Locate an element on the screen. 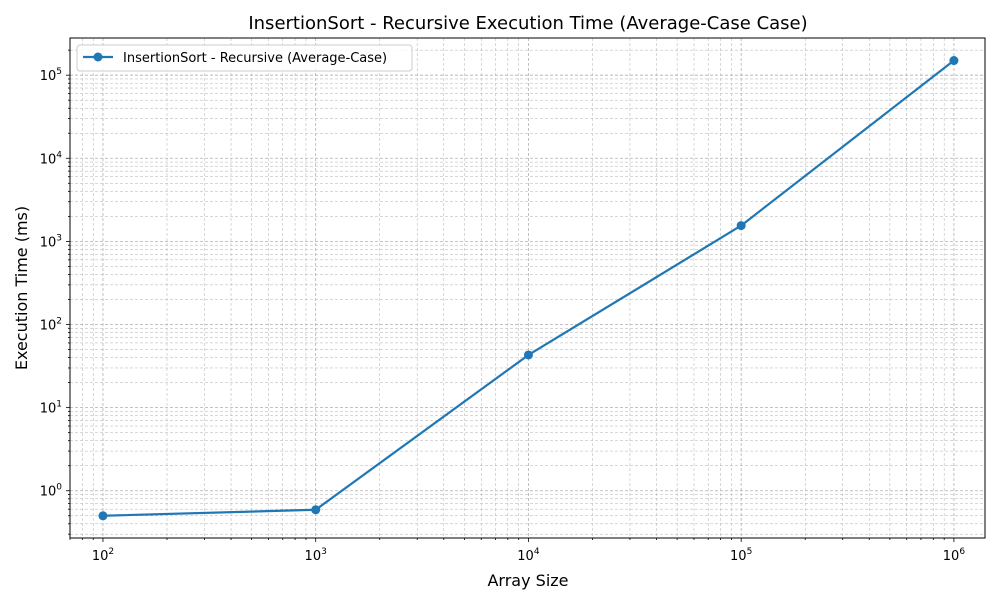 The image size is (1000, 600). x-tick-label: 102 is located at coordinates (103, 555).